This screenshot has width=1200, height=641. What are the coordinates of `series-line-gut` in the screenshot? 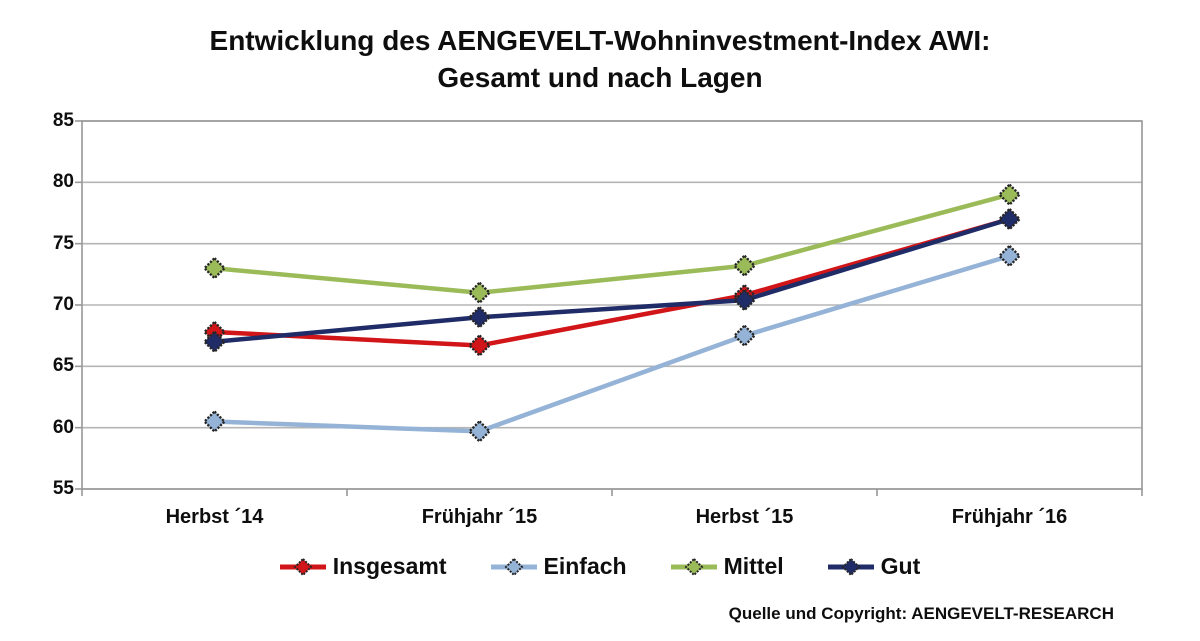 It's located at (612, 280).